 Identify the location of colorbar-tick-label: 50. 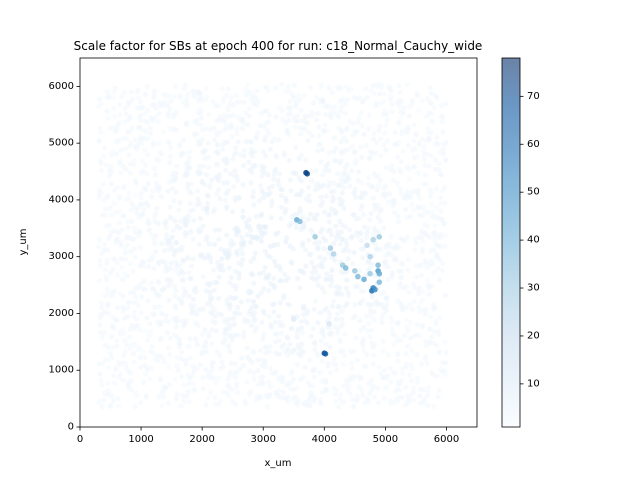
(533, 192).